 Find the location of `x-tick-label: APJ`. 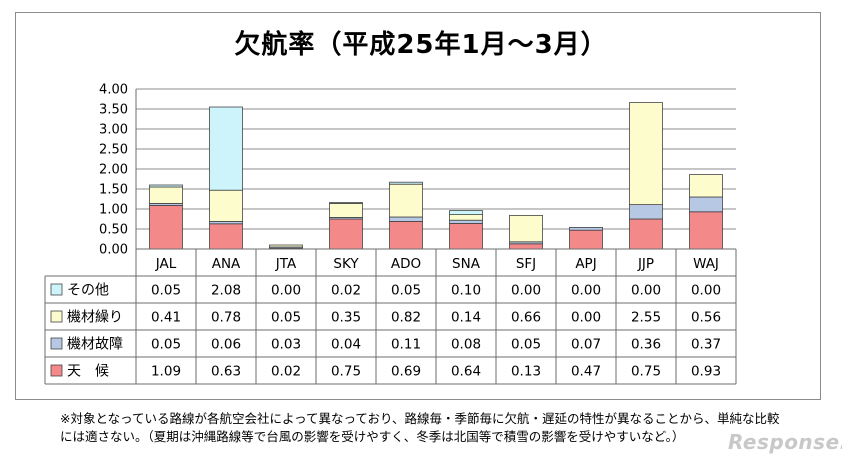

x-tick-label: APJ is located at coordinates (585, 264).